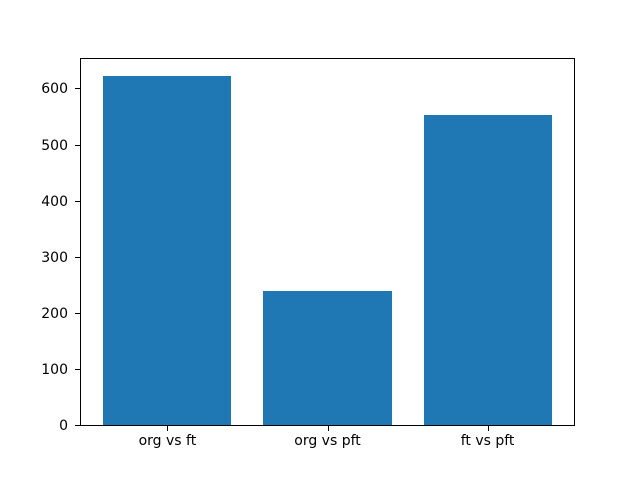  What do you see at coordinates (167, 441) in the screenshot?
I see `x-tick-label-org-vs-ft: org vs ft` at bounding box center [167, 441].